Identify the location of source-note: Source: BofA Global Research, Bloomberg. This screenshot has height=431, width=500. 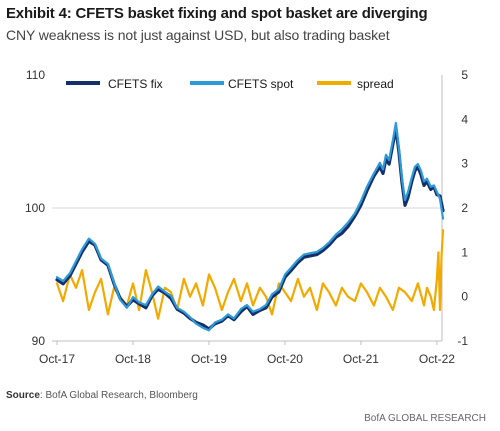
(102, 395).